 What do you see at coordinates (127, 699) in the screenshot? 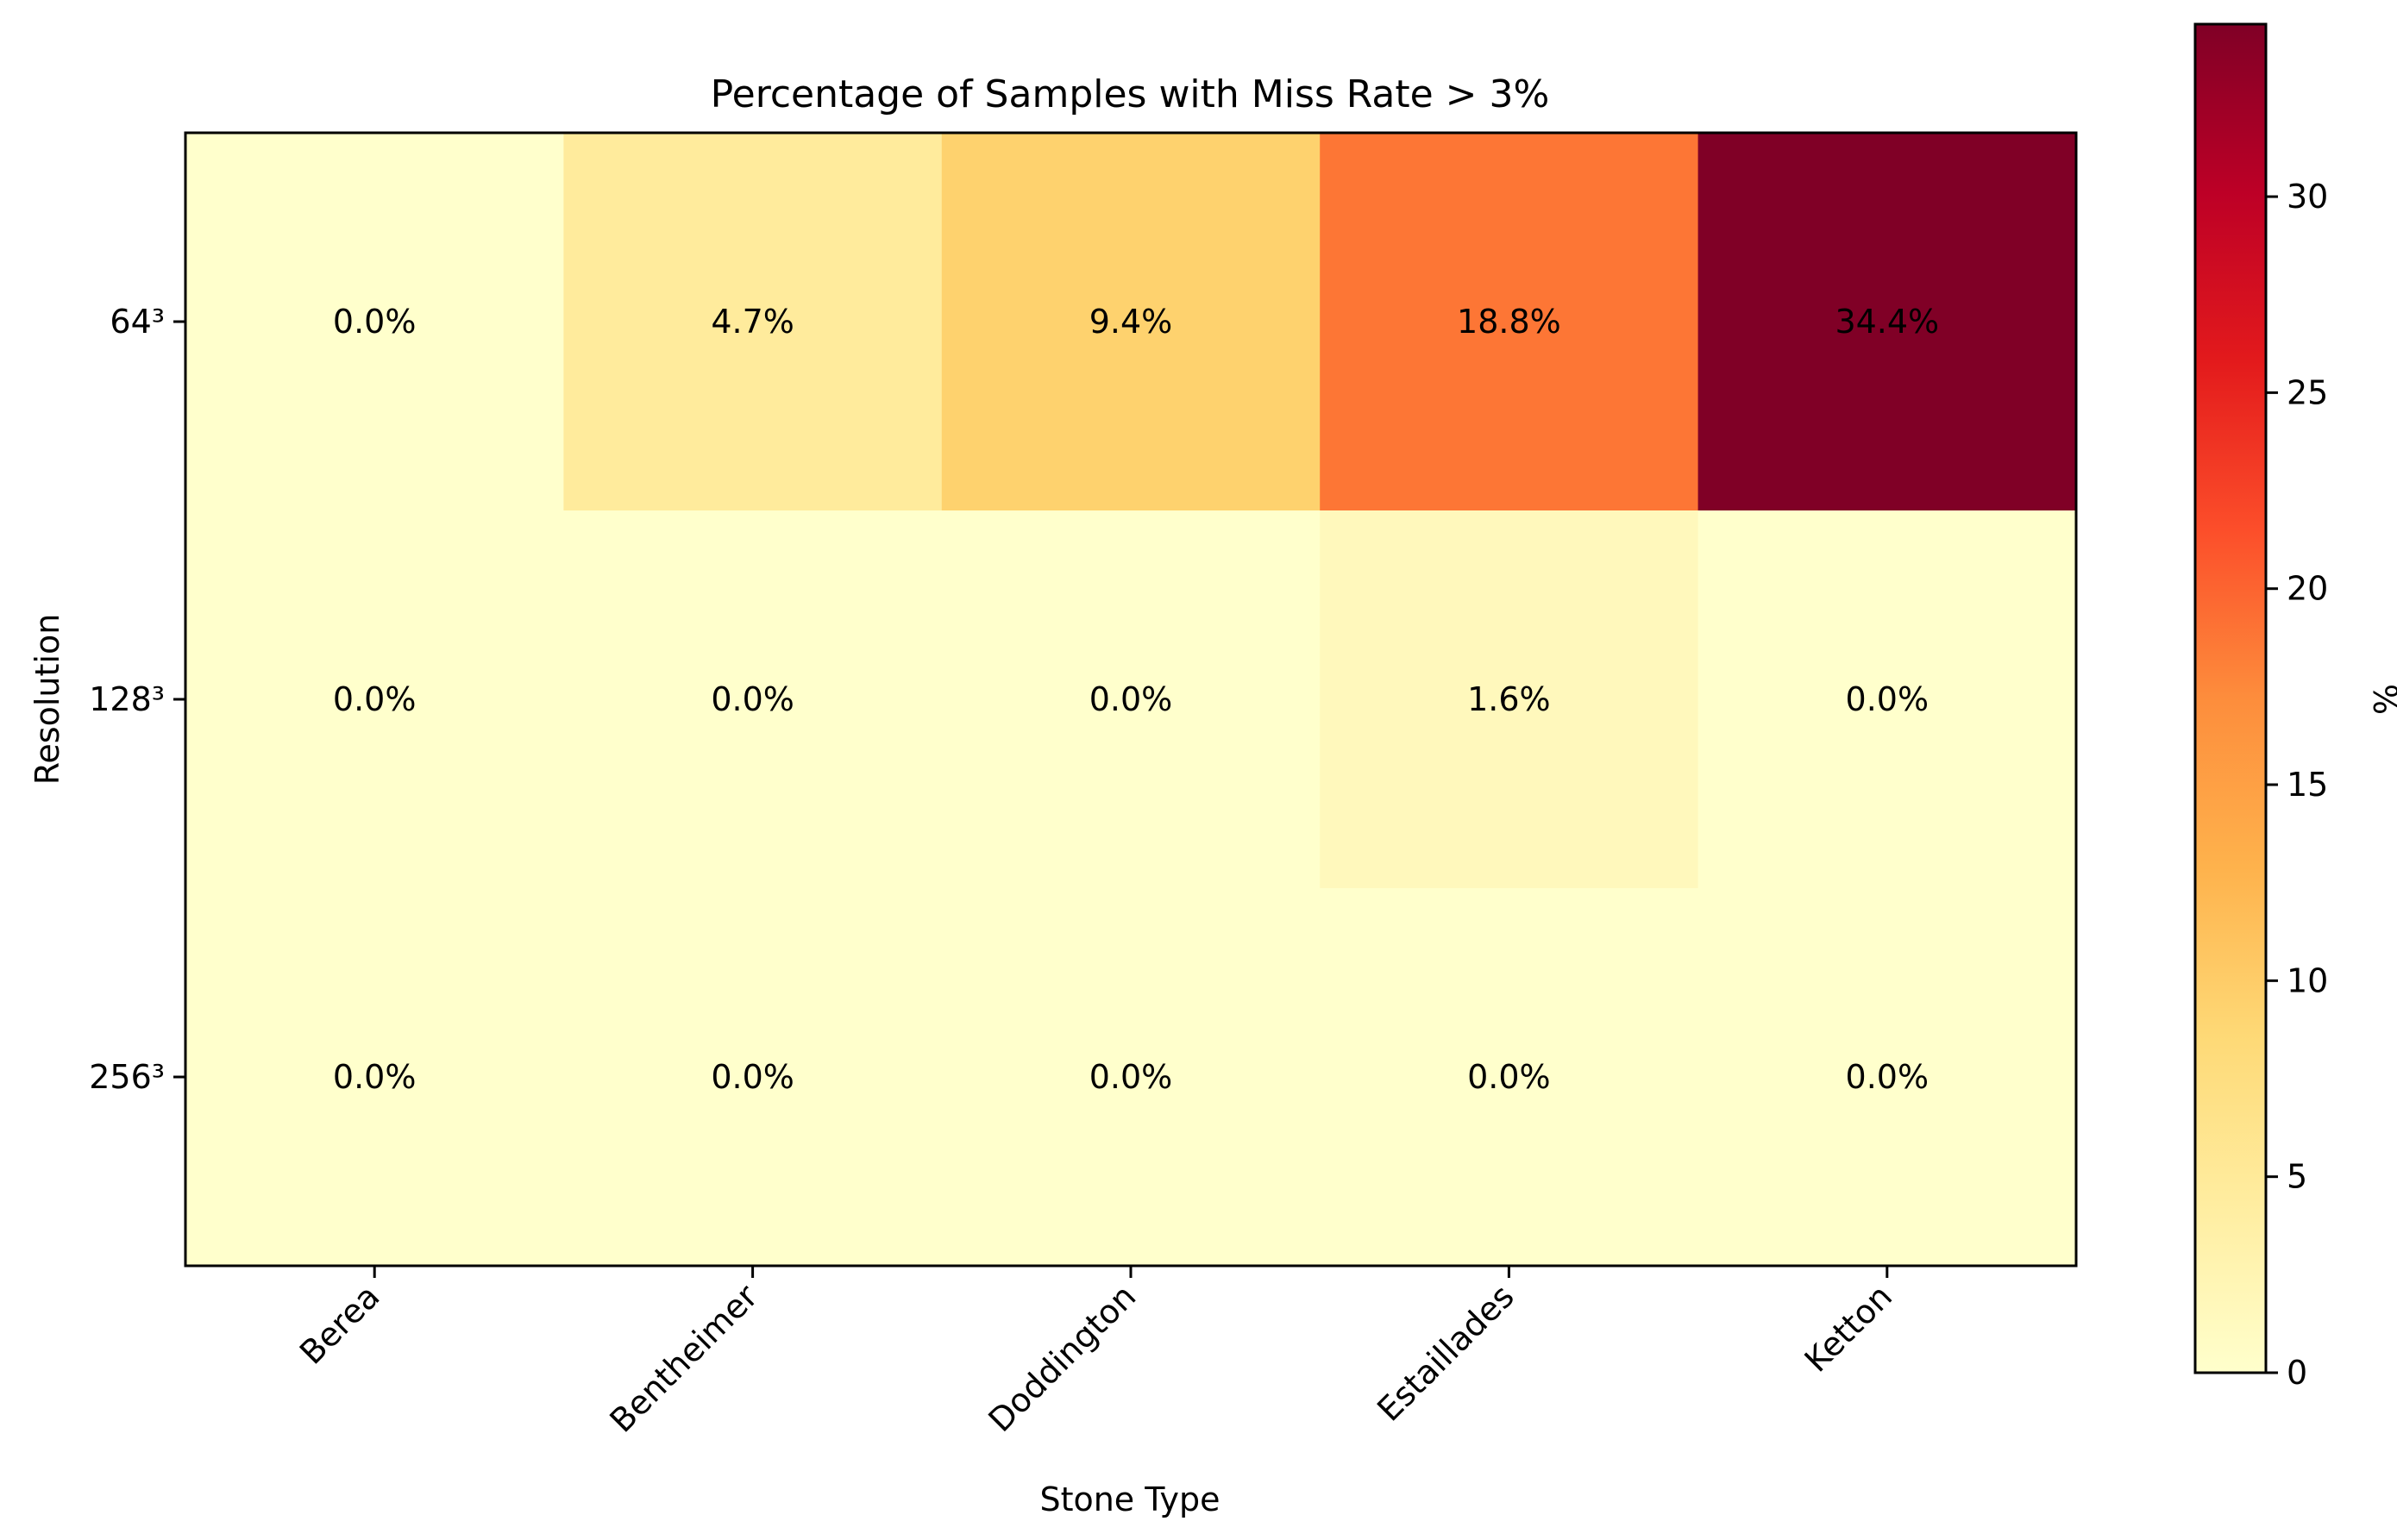
I see `y-tick-label: 128³` at bounding box center [127, 699].